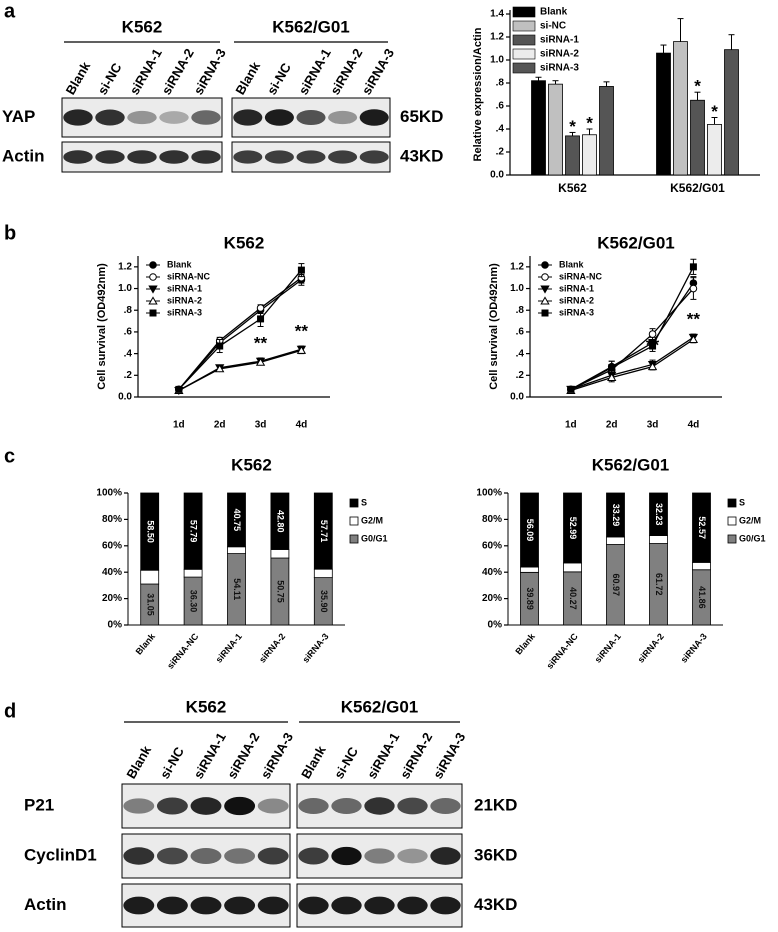 This screenshot has height=932, width=778. Describe the element at coordinates (702, 597) in the screenshot. I see `value-label: 41.86` at that location.